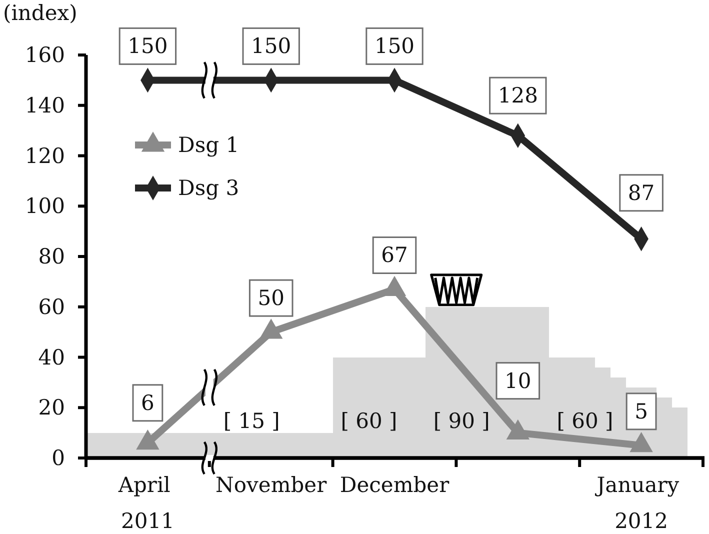  Describe the element at coordinates (51, 306) in the screenshot. I see `y-tick-label: 60` at that location.